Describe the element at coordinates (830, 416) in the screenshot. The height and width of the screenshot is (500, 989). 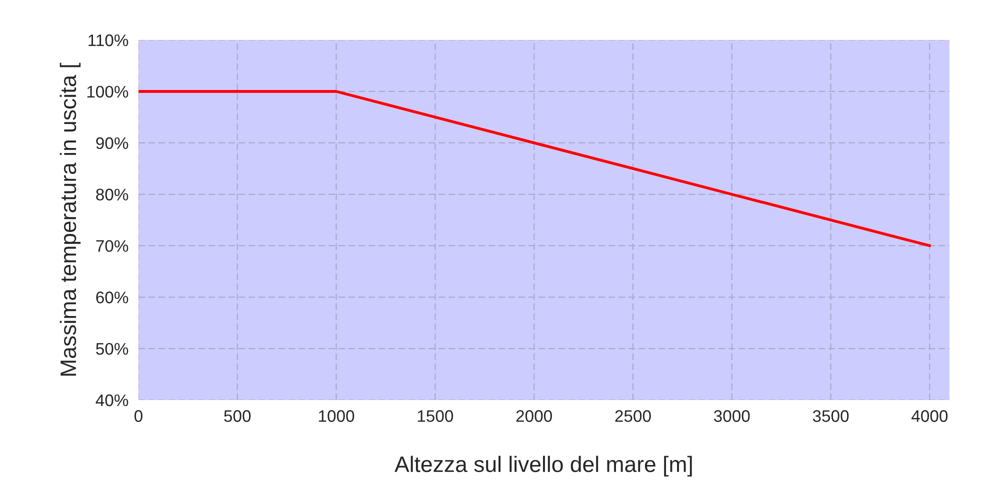
I see `x-tick-label: 3500` at that location.